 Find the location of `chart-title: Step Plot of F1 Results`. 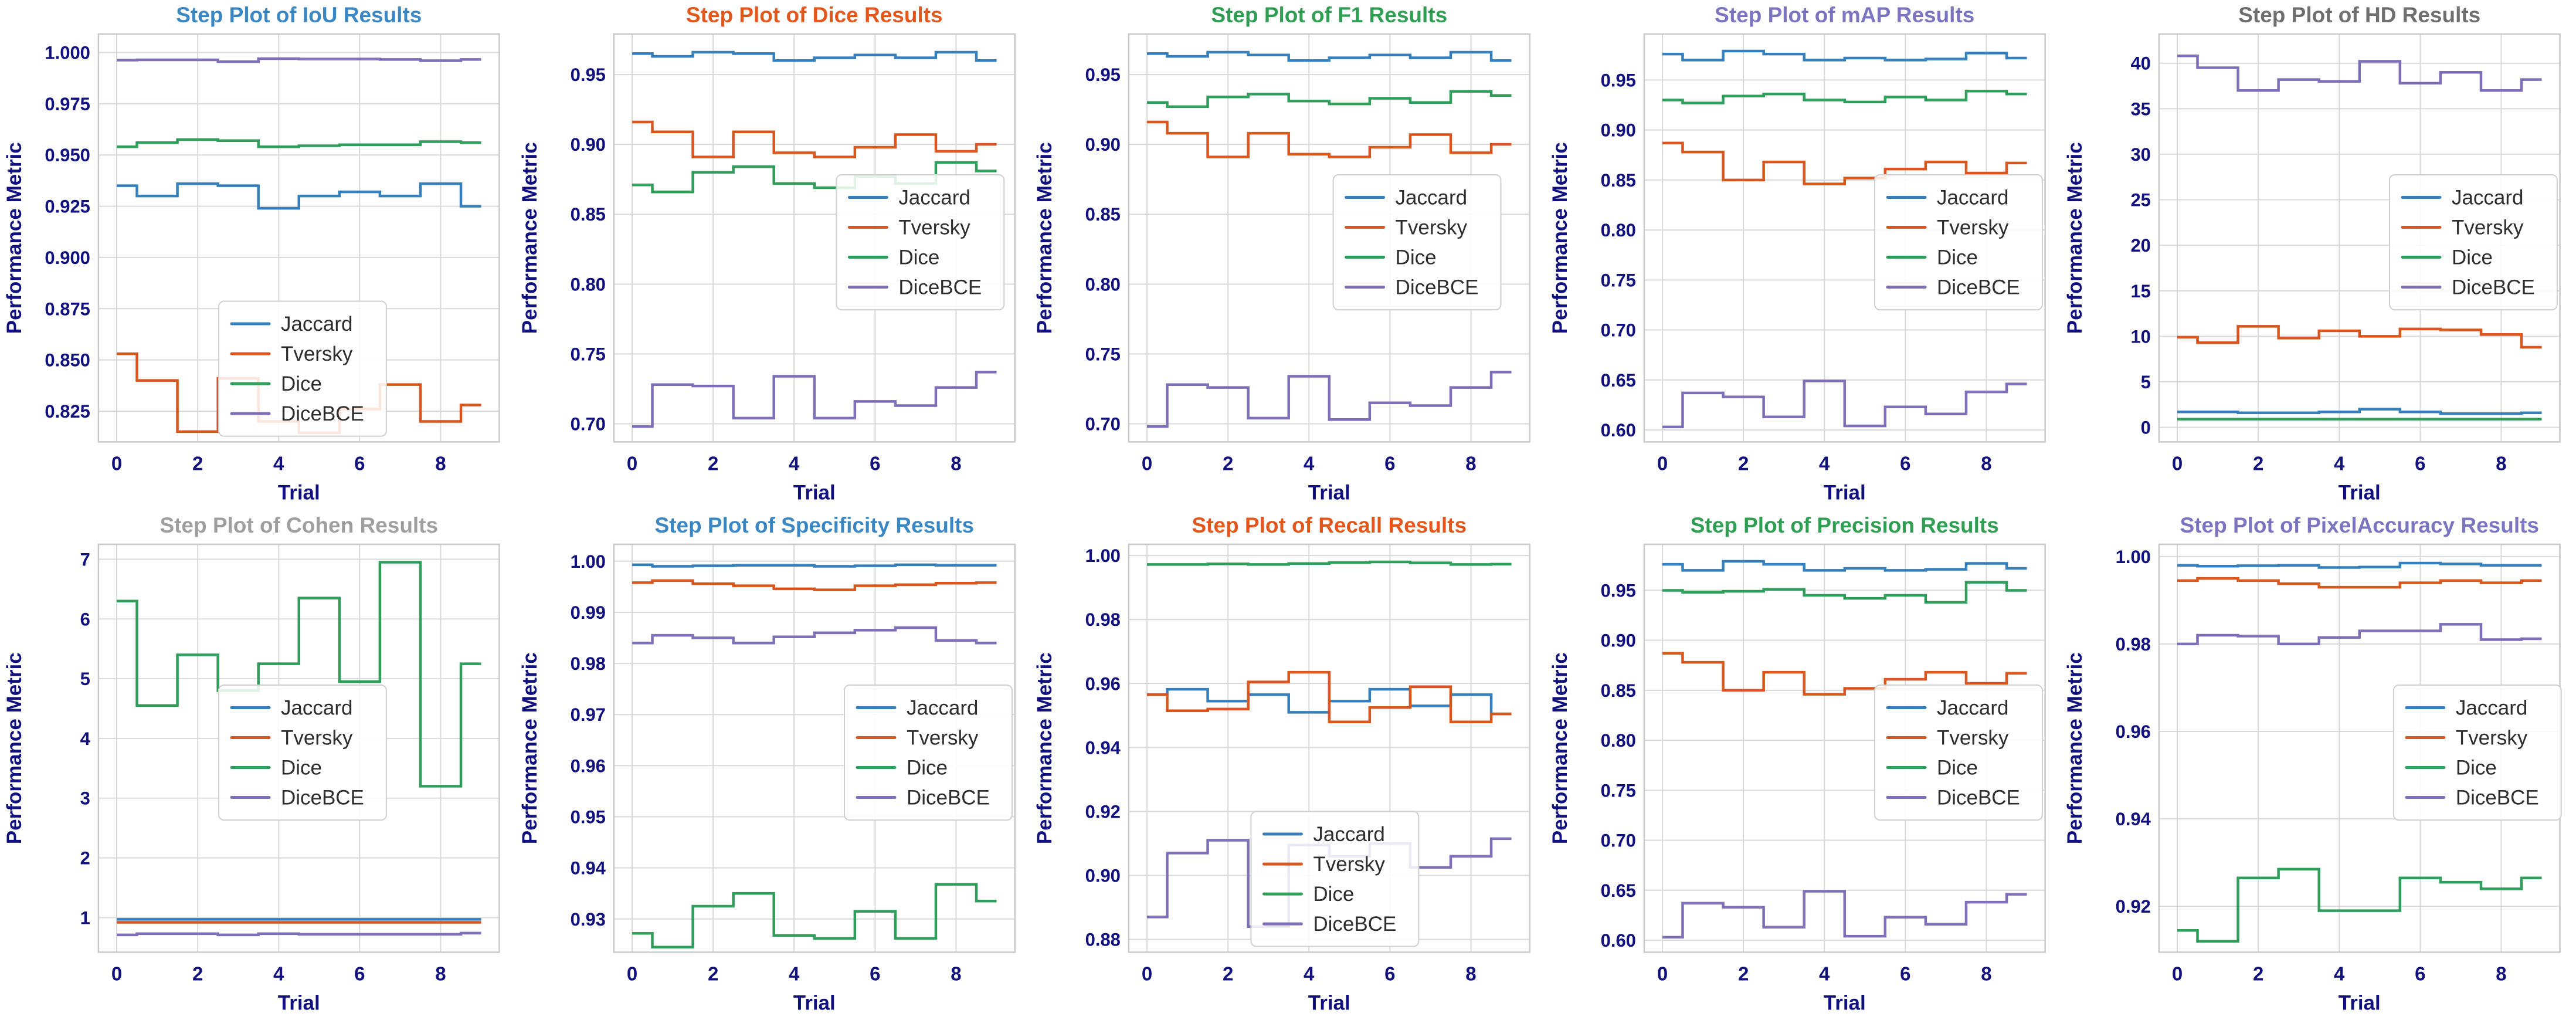

chart-title: Step Plot of F1 Results is located at coordinates (1329, 15).